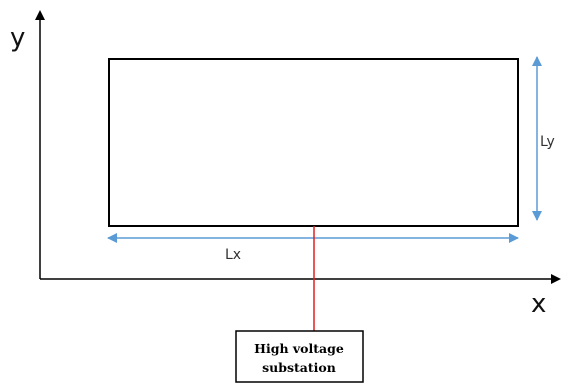  I want to click on lx-label: Lx, so click(233, 255).